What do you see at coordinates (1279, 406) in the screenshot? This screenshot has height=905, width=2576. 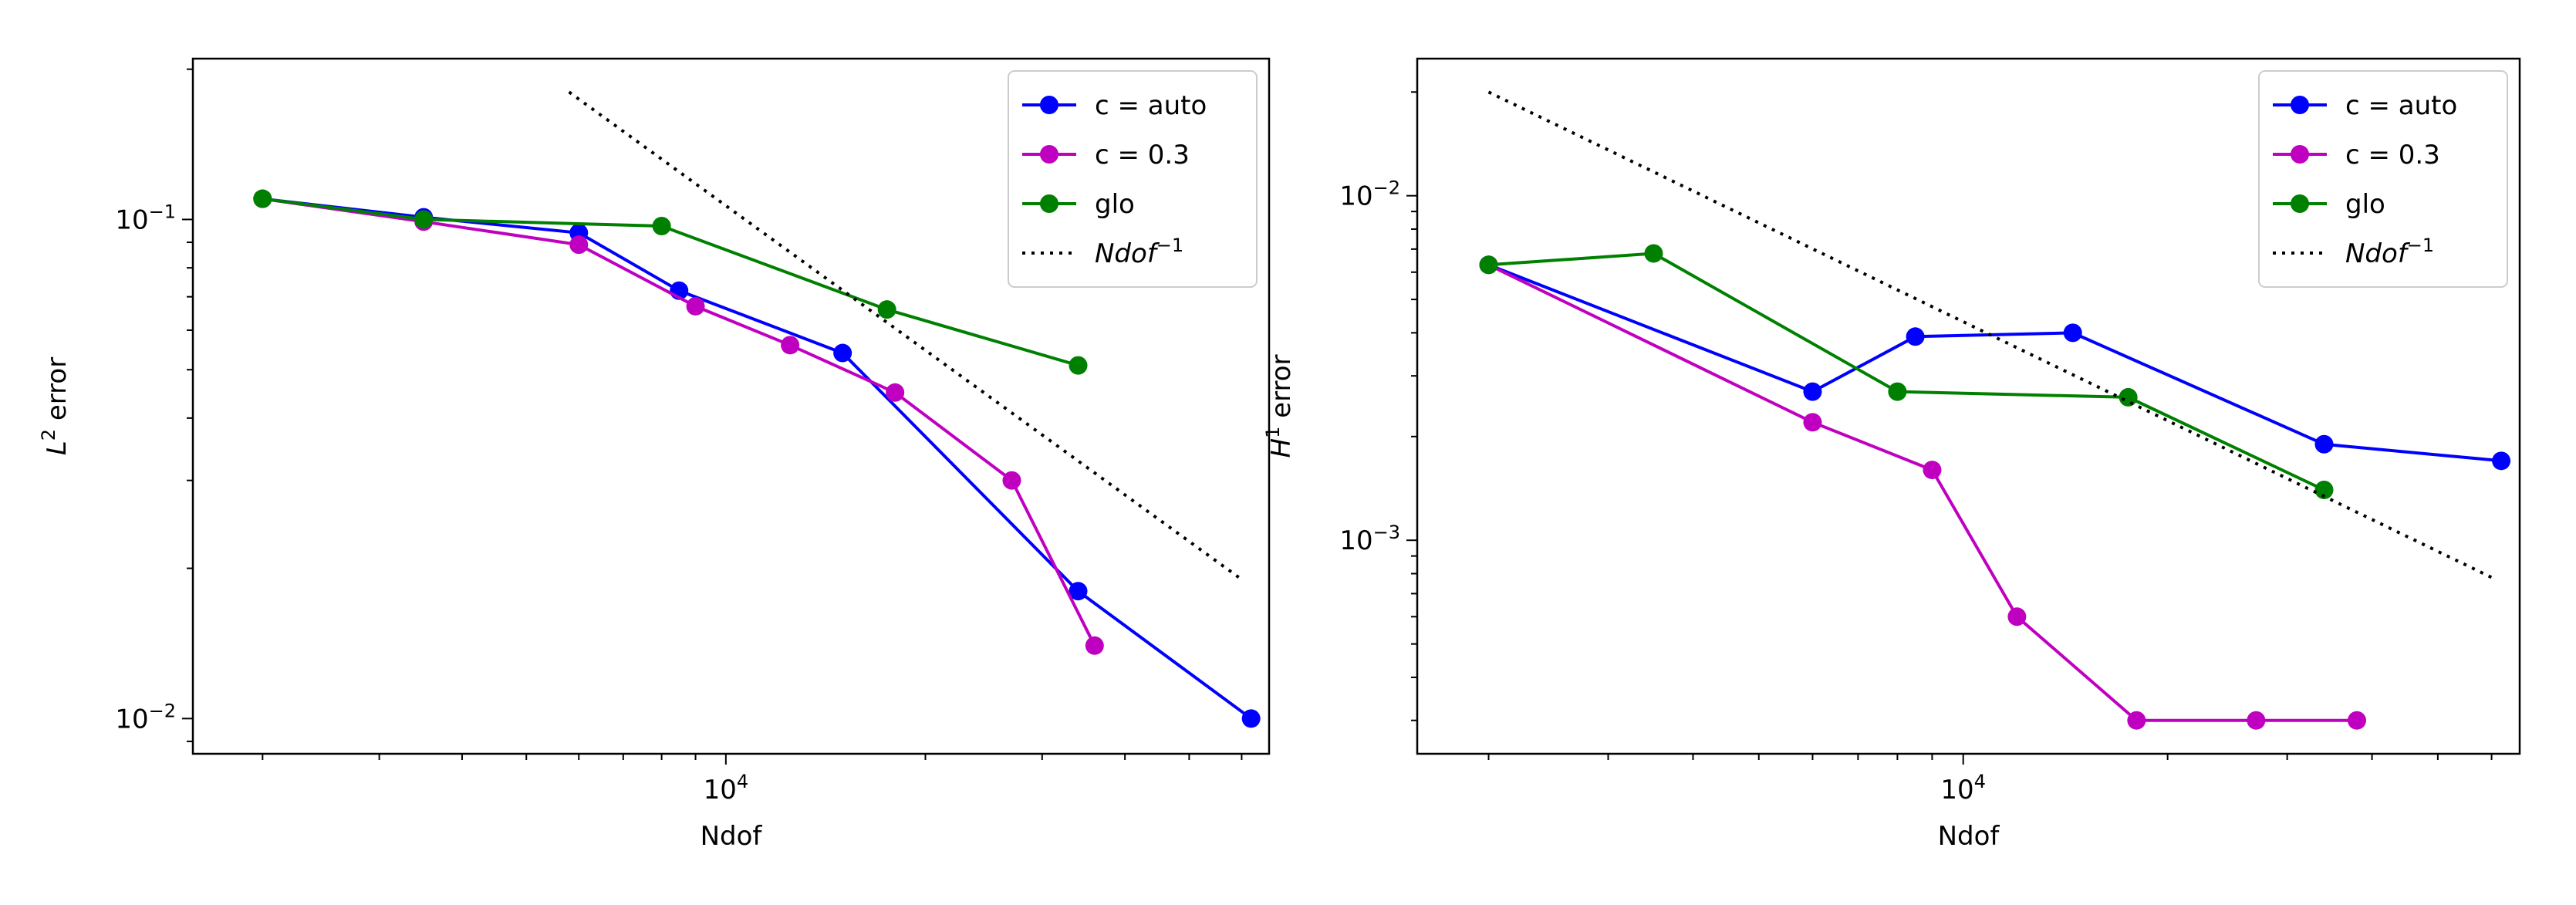 I see `y-axis-label: H1 error` at bounding box center [1279, 406].